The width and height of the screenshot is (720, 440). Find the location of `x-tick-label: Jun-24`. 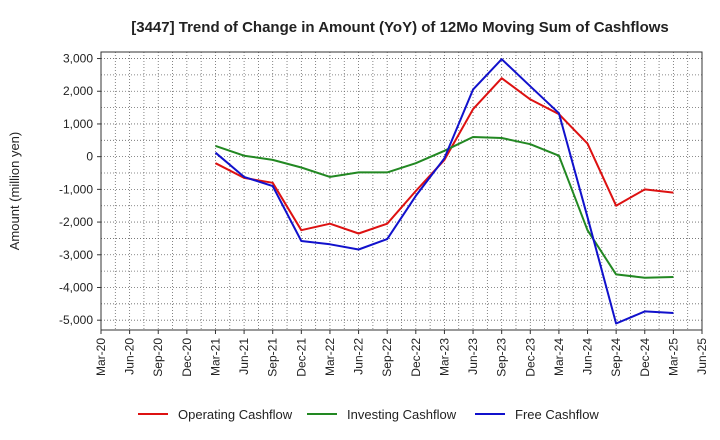

x-tick-label: Jun-24 is located at coordinates (588, 356).